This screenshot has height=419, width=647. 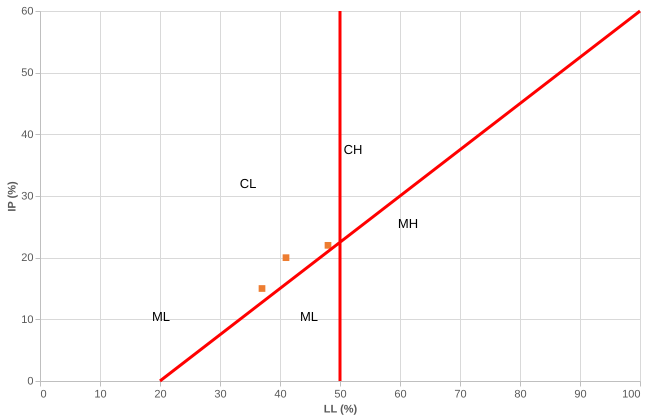 What do you see at coordinates (460, 394) in the screenshot?
I see `x-tick-label: 70` at bounding box center [460, 394].